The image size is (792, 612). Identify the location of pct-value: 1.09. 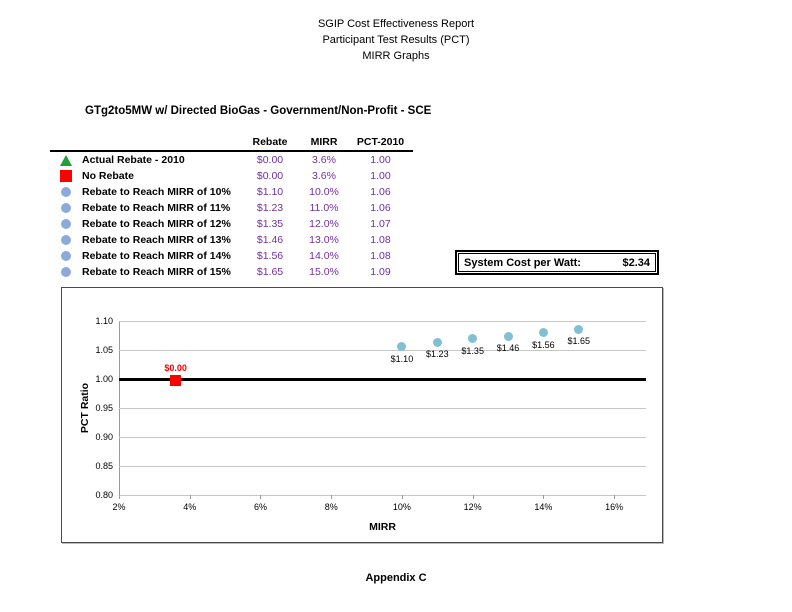
(380, 272).